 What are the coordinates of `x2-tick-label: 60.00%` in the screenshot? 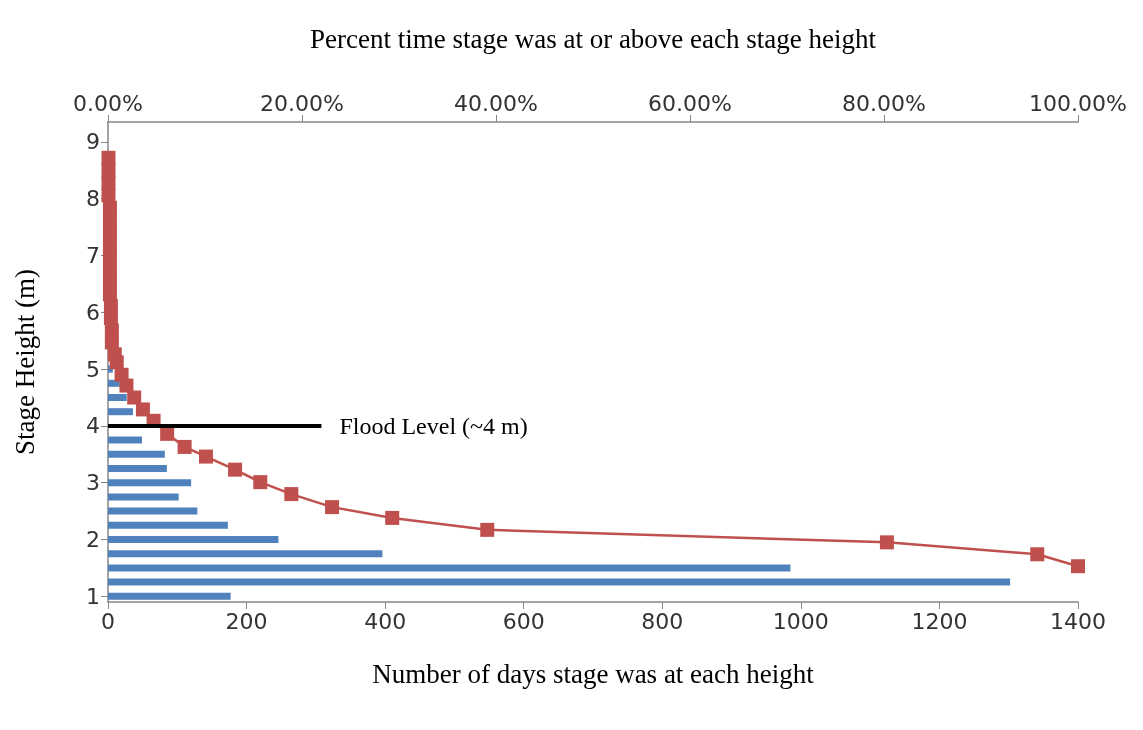 It's located at (690, 103).